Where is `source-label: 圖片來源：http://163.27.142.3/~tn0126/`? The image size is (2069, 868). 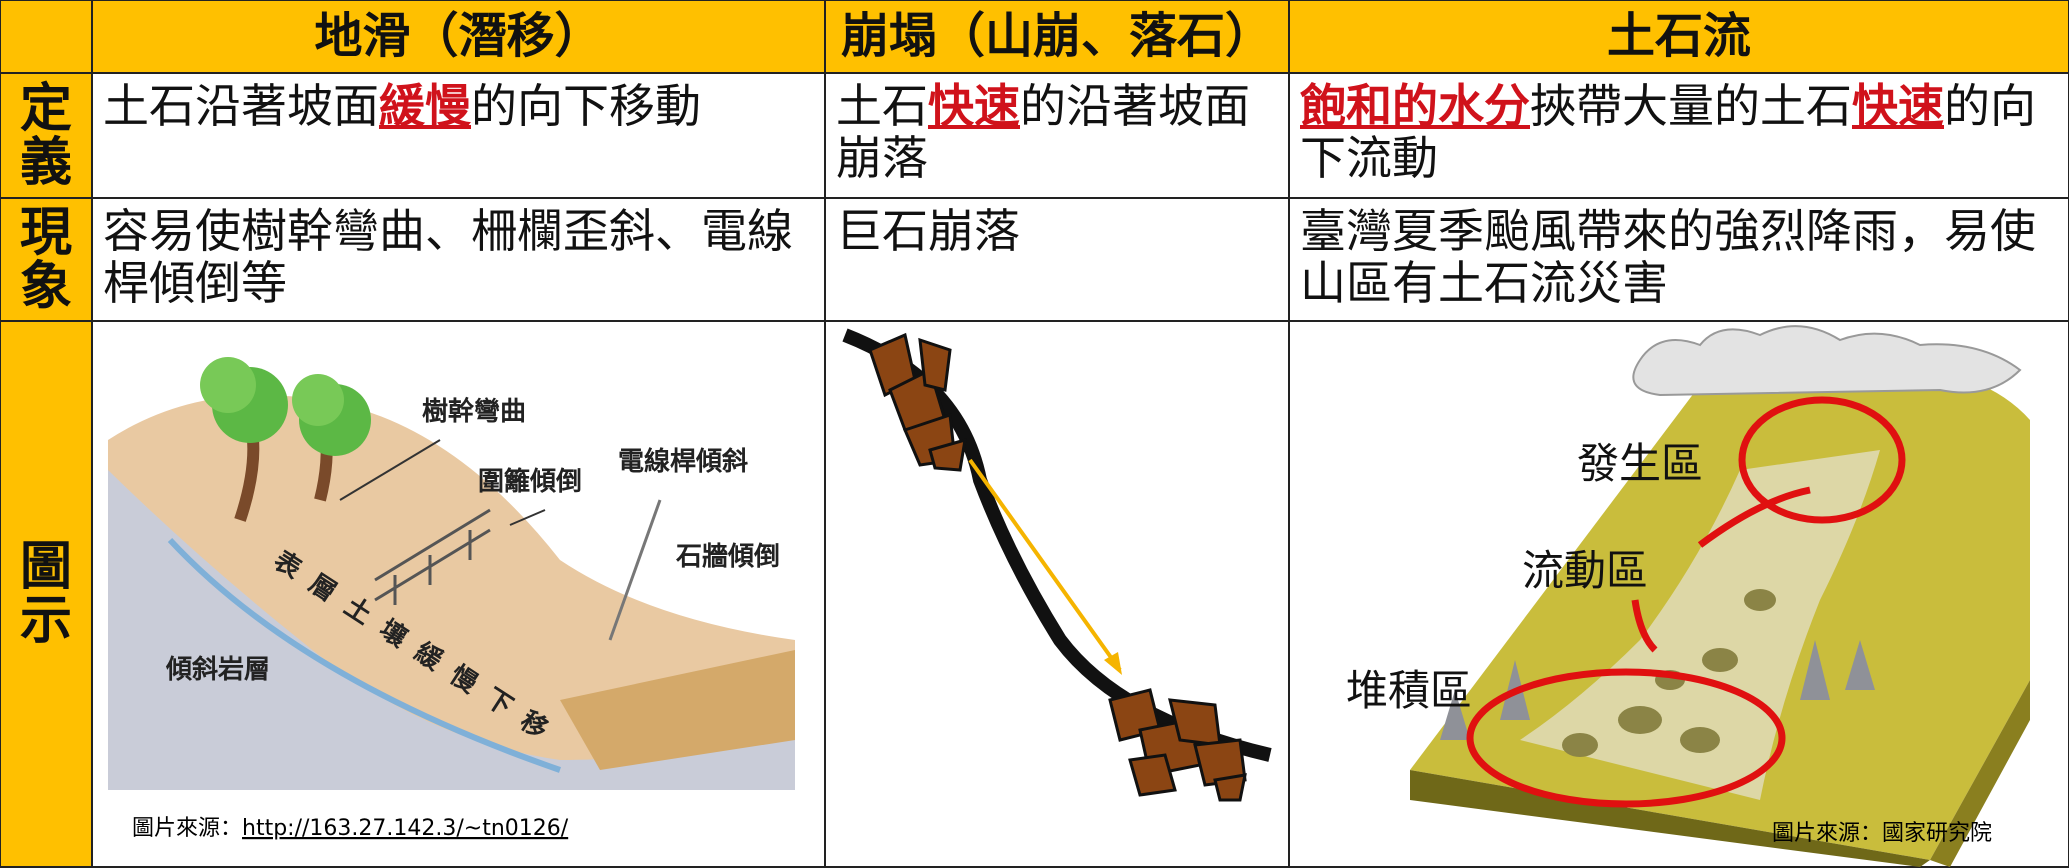 source-label: 圖片來源：http://163.27.142.3/~tn0126/ is located at coordinates (350, 828).